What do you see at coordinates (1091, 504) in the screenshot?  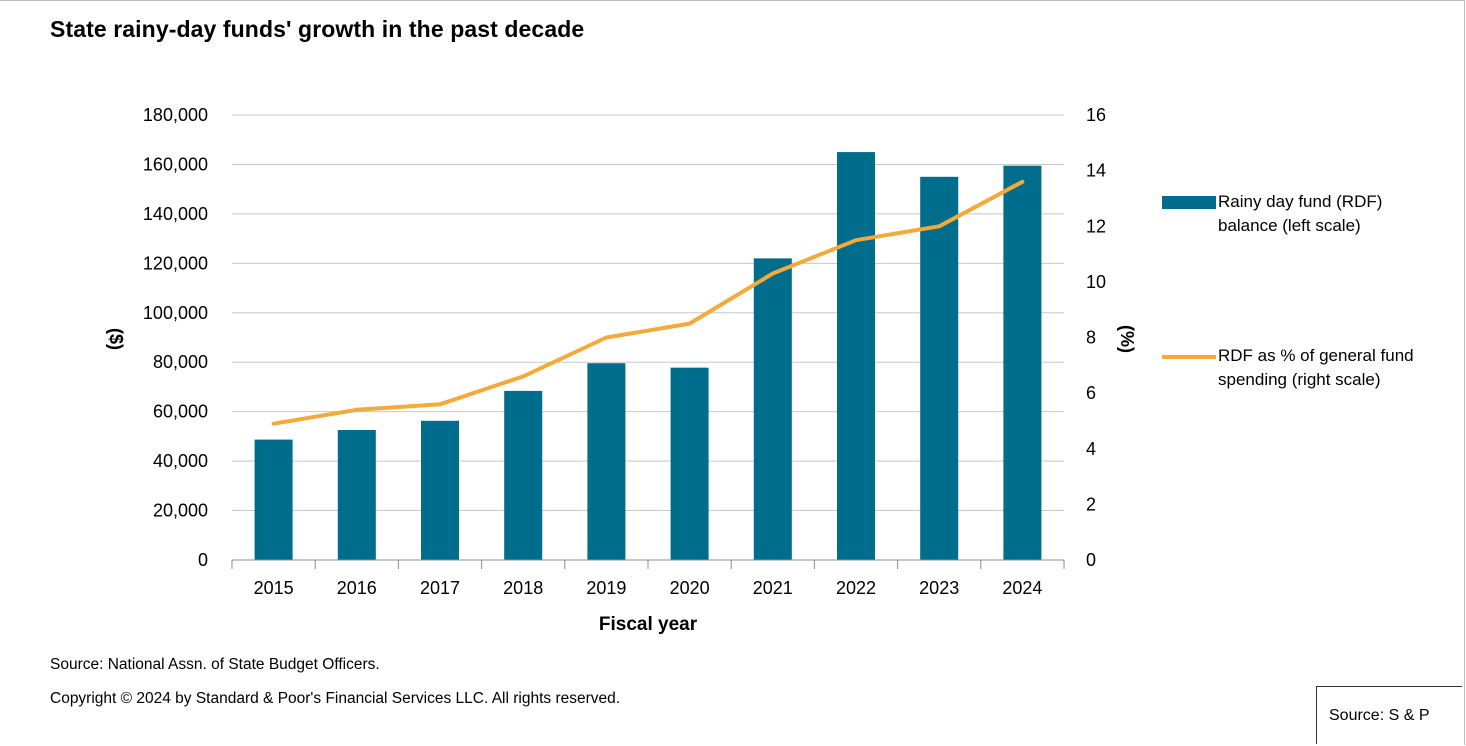 I see `y-right-tick-label: 2` at bounding box center [1091, 504].